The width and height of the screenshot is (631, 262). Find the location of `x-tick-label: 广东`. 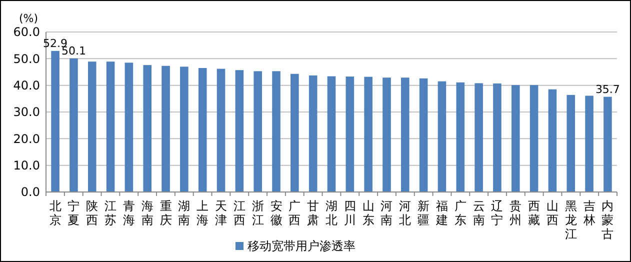

x-tick-label: 广东 is located at coordinates (460, 213).